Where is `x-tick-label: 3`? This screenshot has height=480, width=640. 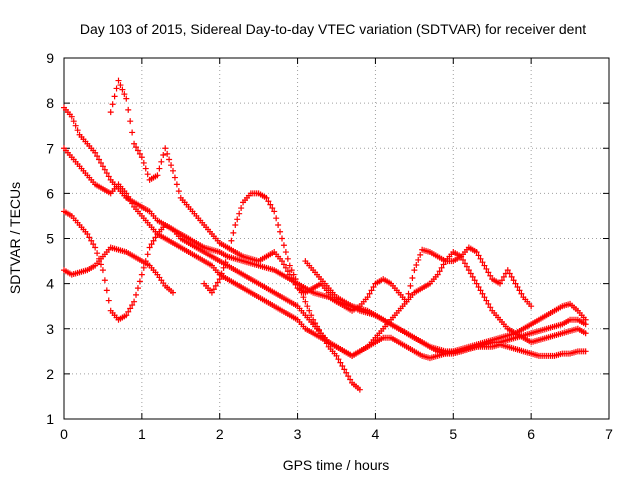 x-tick-label: 3 is located at coordinates (298, 434).